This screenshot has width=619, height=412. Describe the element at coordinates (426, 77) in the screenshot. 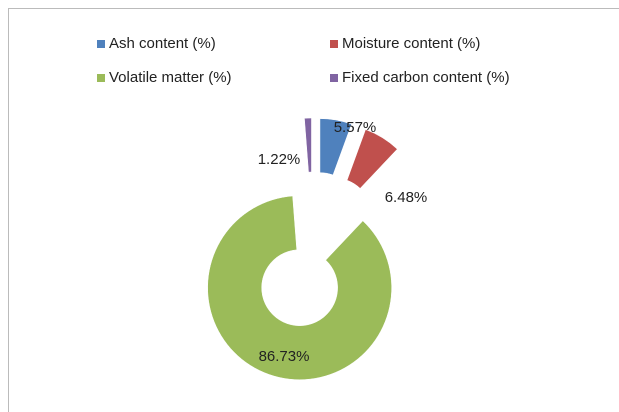

I see `legend-label: Fixed carbon content (%)` at that location.